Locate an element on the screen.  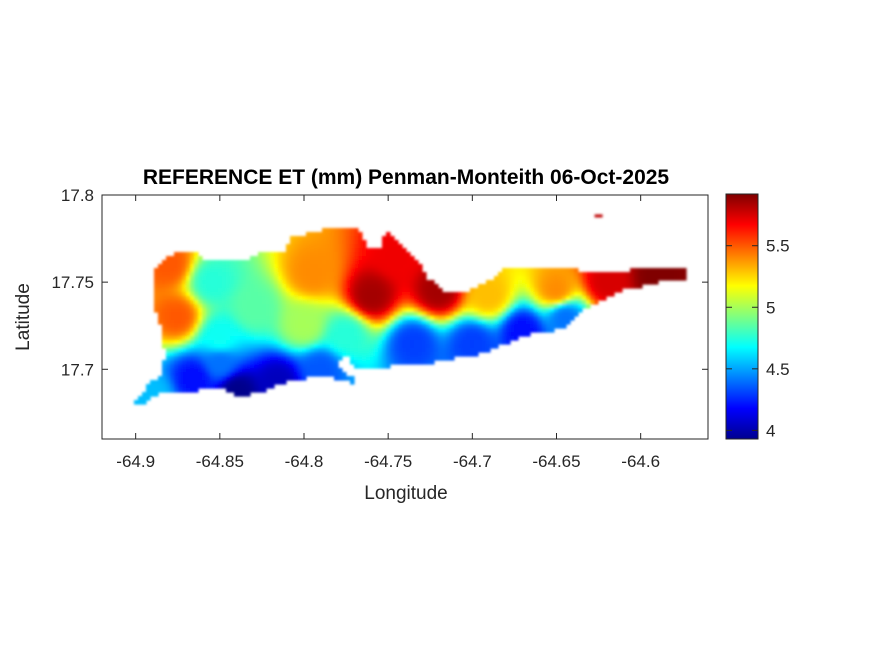
x-tick-label: -64.9 is located at coordinates (135, 461).